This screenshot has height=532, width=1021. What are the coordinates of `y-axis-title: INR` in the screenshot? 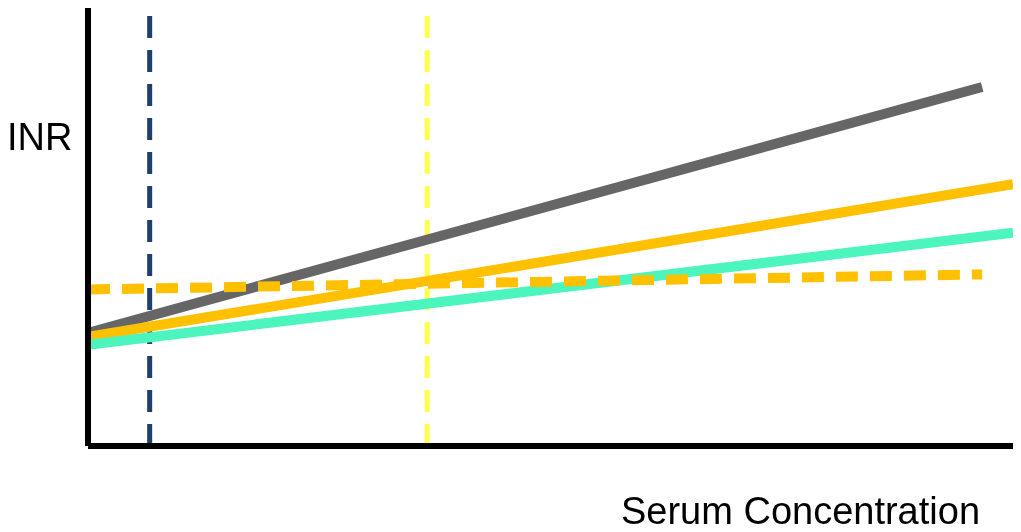 It's located at (40, 137).